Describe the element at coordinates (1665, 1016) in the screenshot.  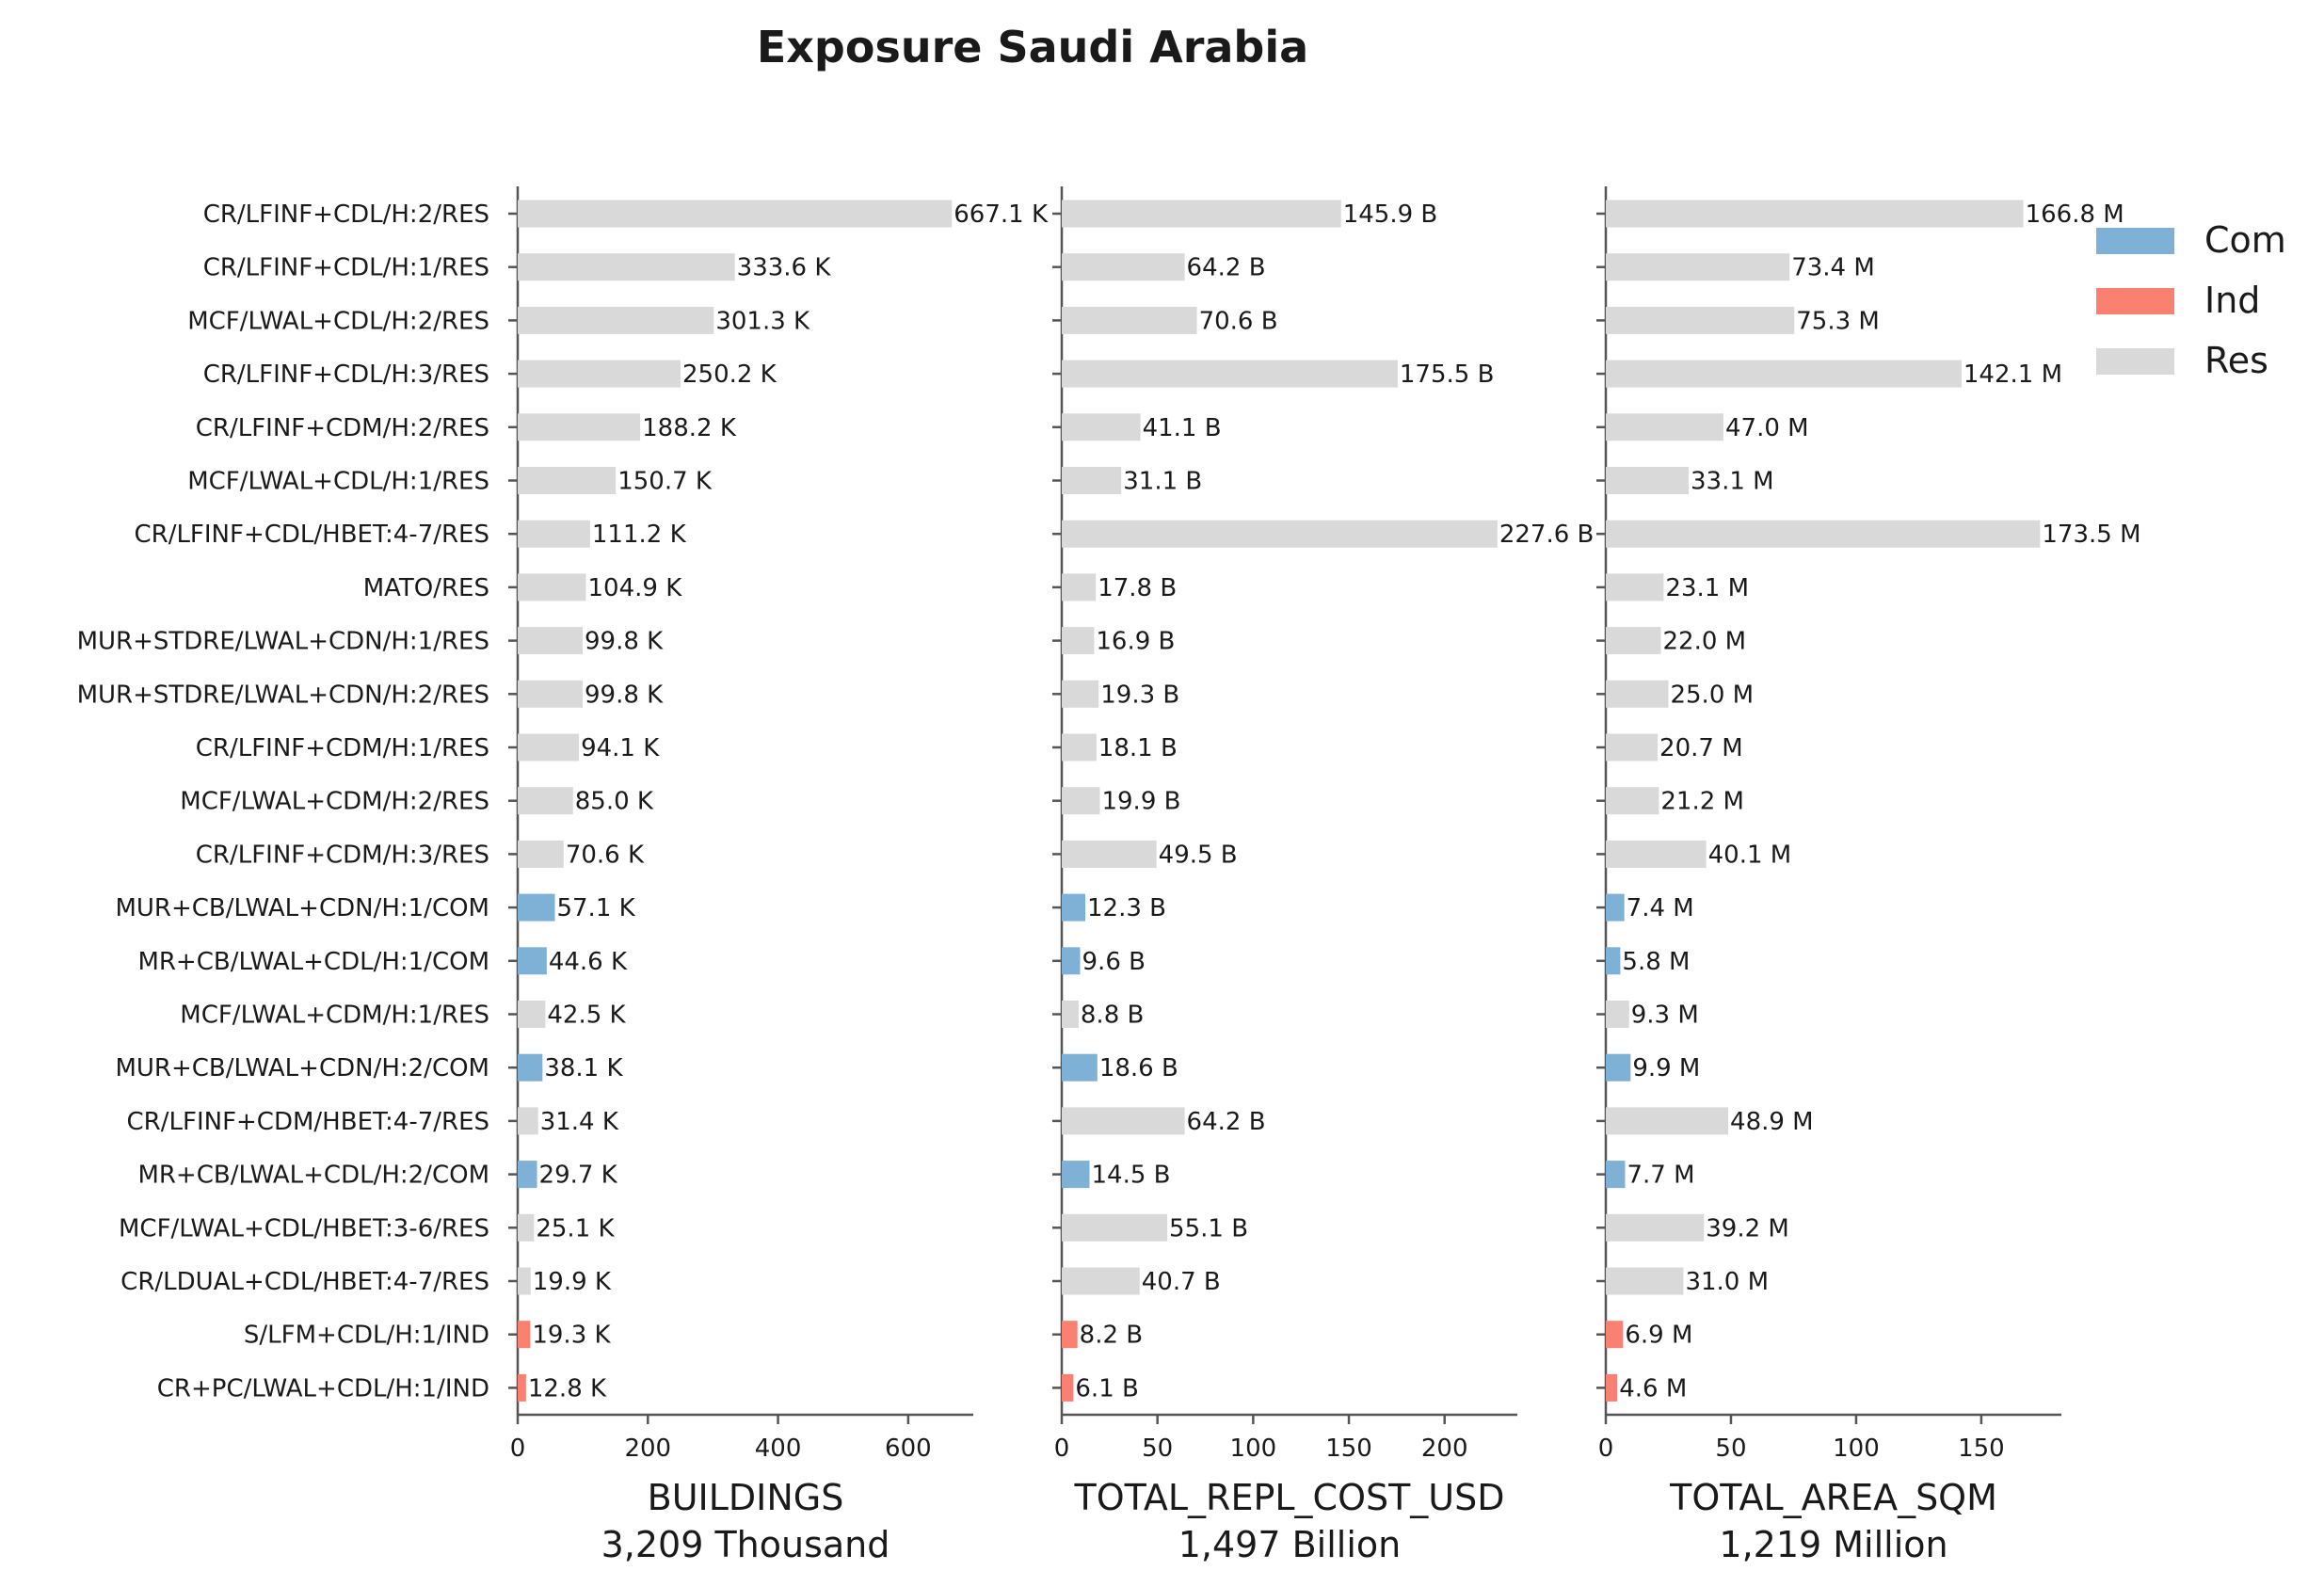
I see `data-label: 9.3 M` at that location.